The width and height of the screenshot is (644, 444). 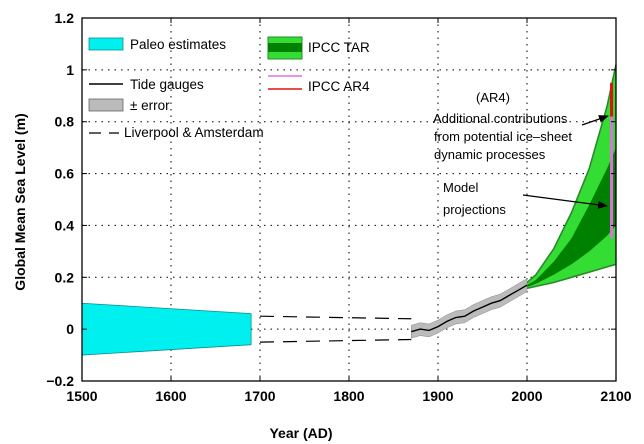 I want to click on y-tick-label: −0.2, so click(x=60, y=381).